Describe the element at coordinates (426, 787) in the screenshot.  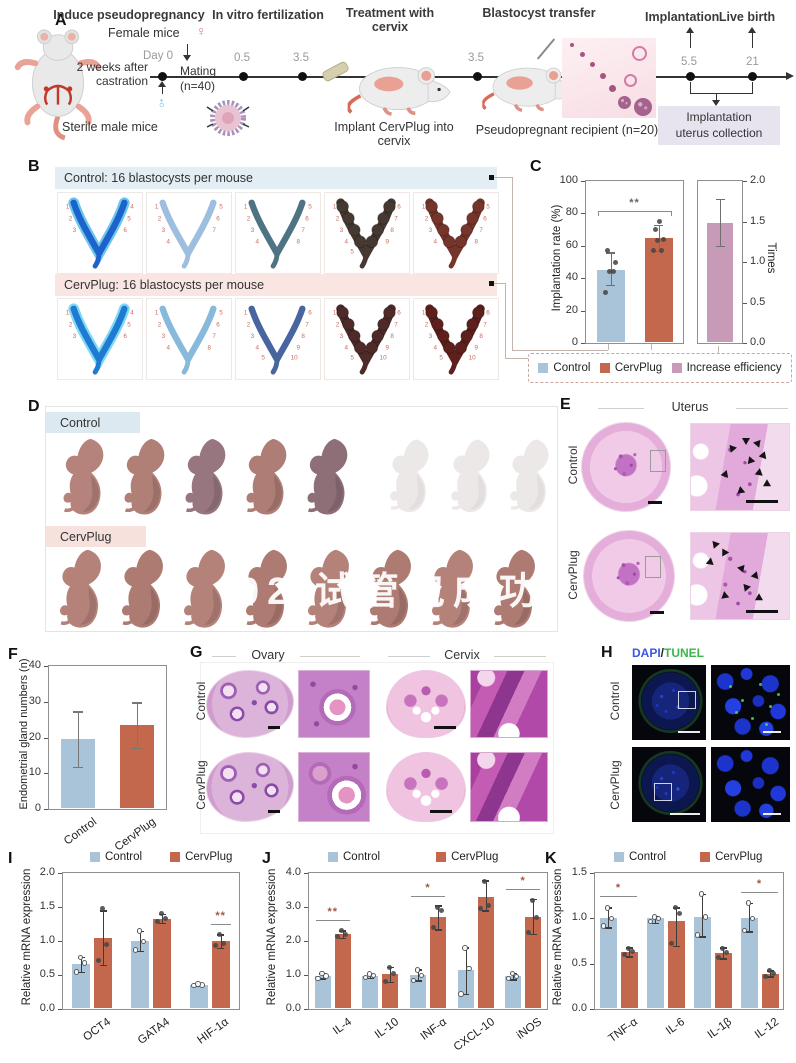
I see `cervix-section-cervplug` at that location.